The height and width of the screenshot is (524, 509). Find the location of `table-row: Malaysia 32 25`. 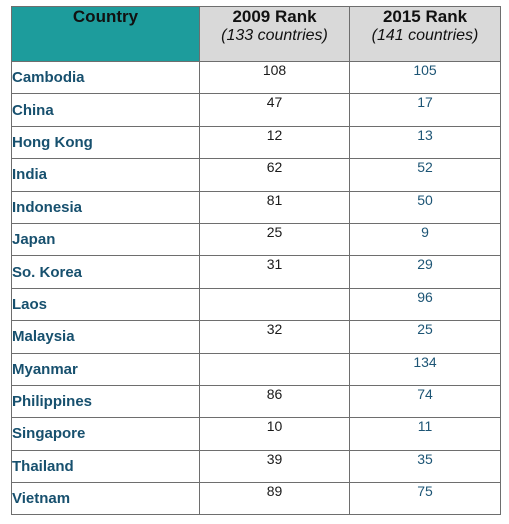

table-row: Malaysia 32 25 is located at coordinates (256, 337).